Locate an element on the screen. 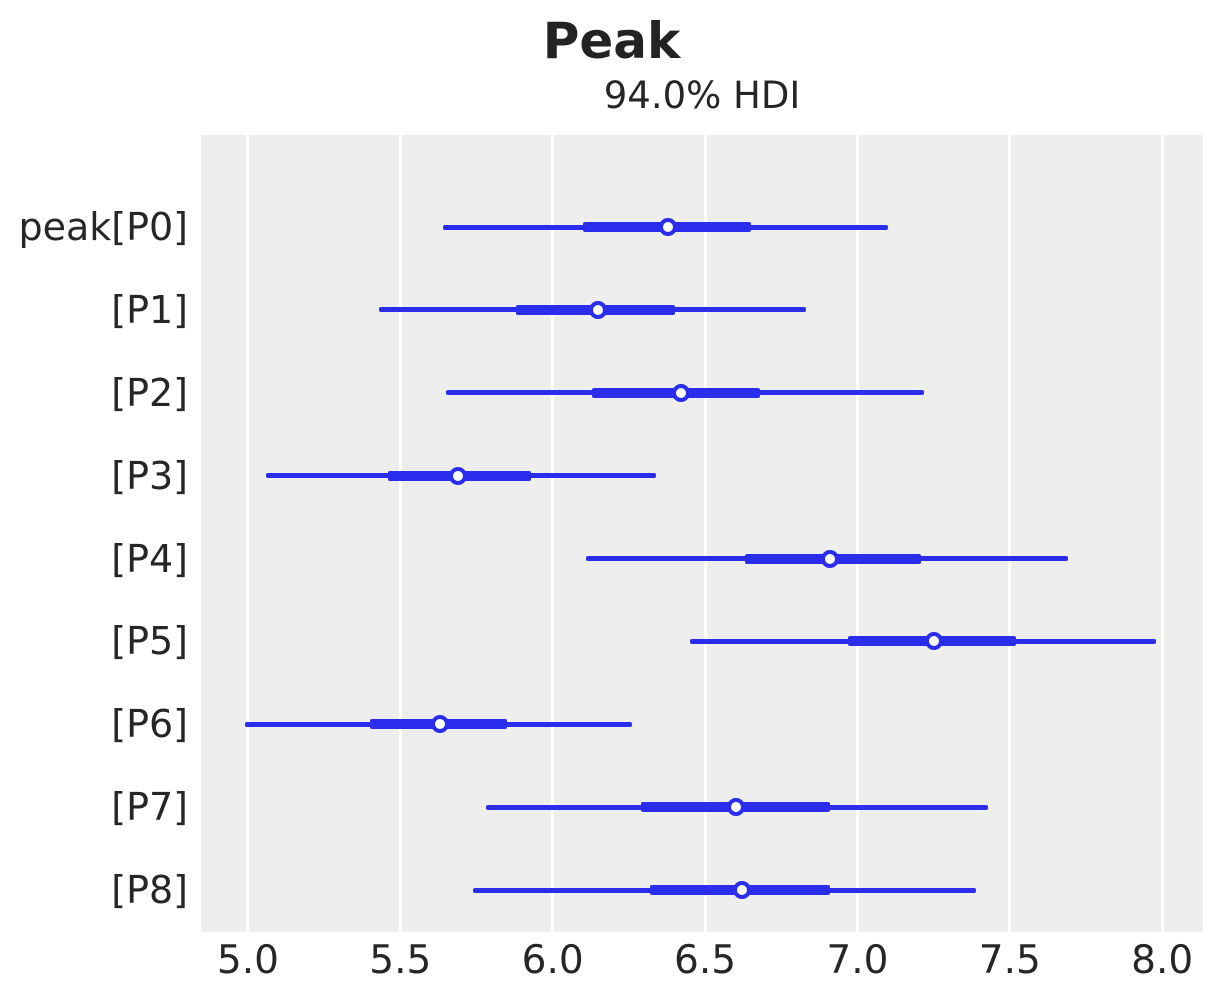 This screenshot has width=1223, height=1003. y-tick-label: peak[P0] is located at coordinates (103, 227).